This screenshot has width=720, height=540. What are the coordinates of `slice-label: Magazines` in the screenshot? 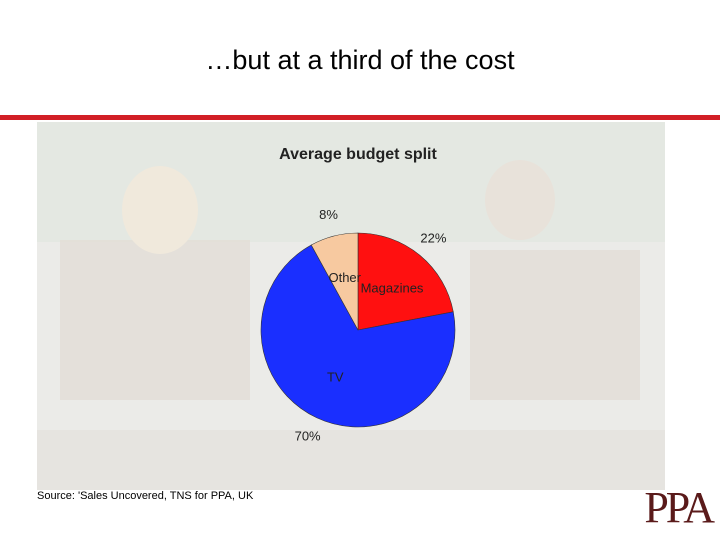 It's located at (392, 287).